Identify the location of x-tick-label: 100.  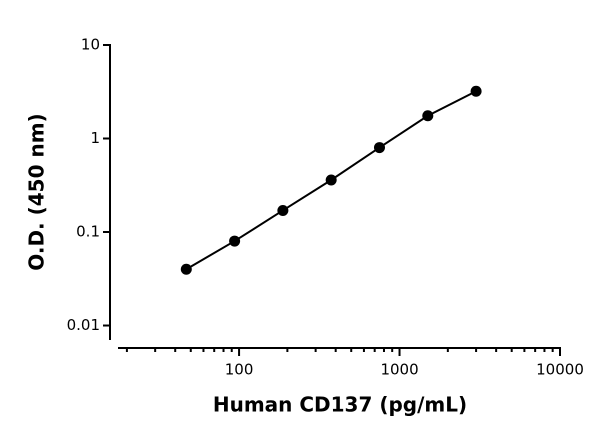
(239, 370).